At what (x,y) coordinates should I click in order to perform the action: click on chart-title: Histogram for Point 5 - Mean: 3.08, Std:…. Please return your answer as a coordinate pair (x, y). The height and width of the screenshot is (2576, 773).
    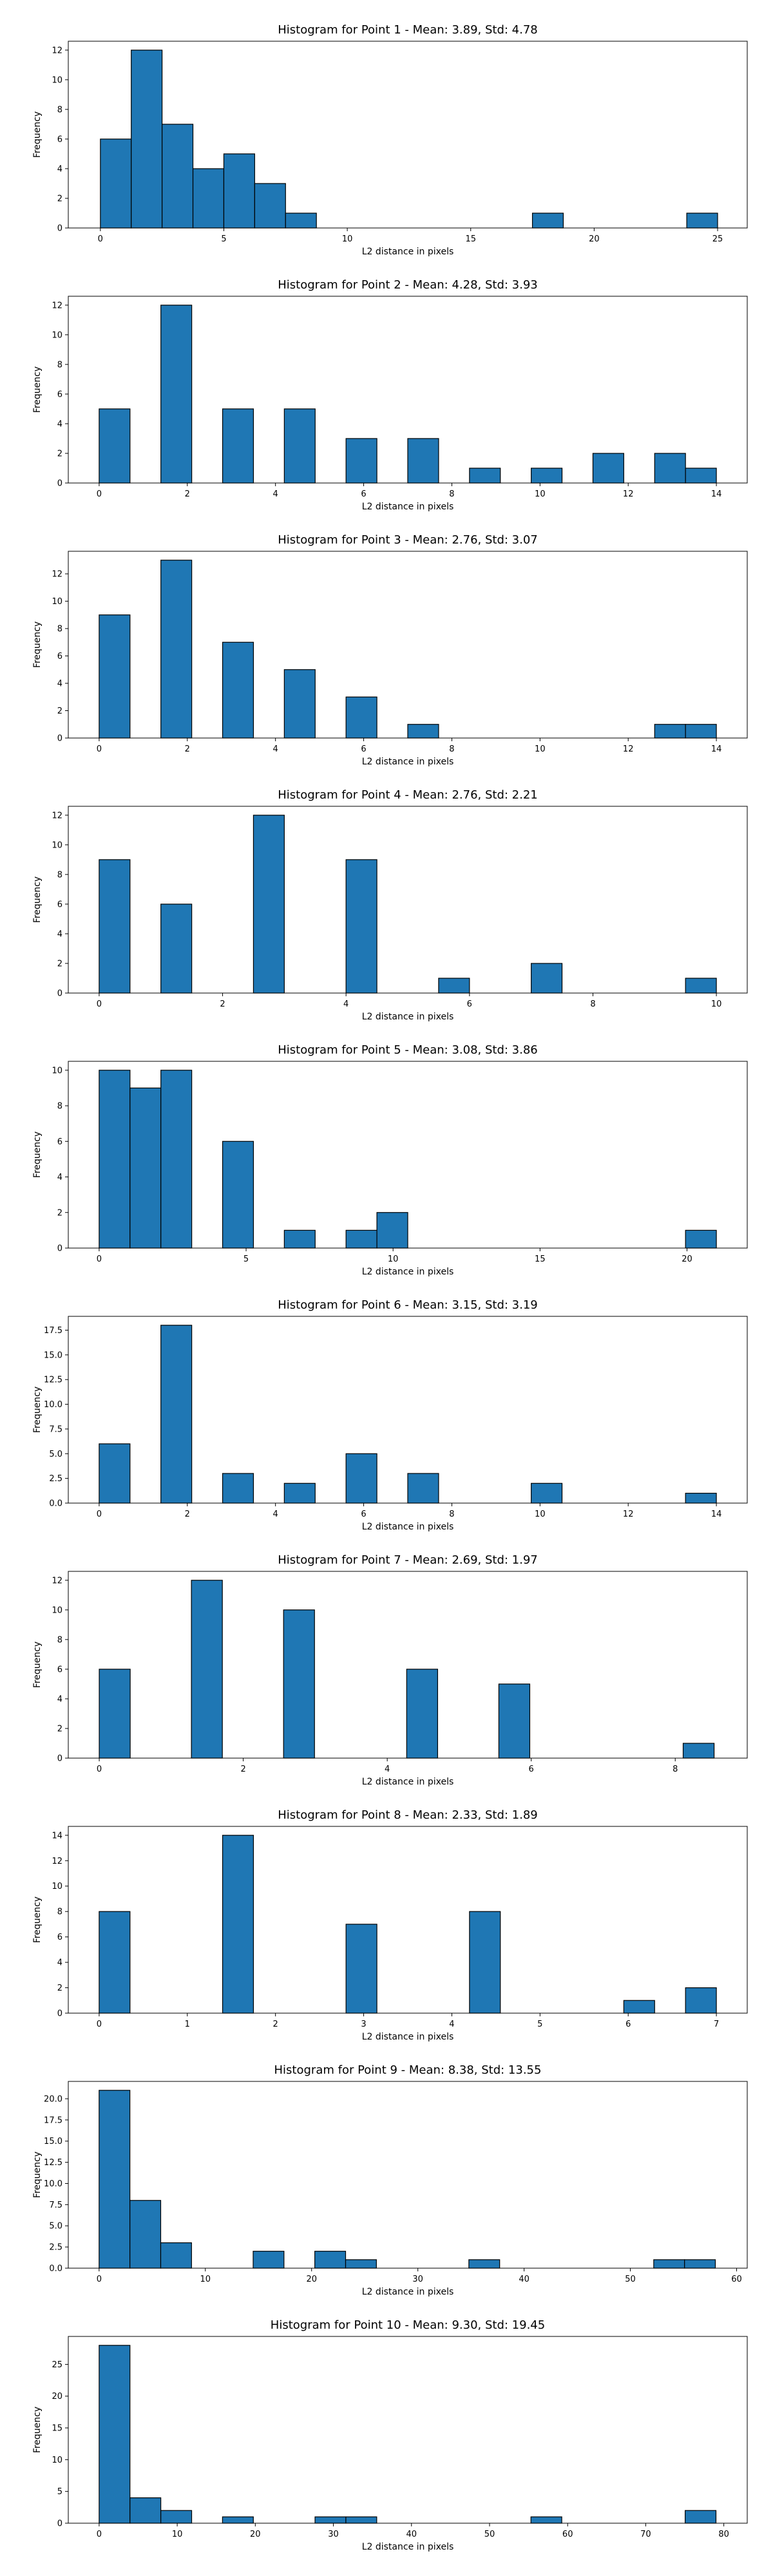
    Looking at the image, I should click on (408, 1050).